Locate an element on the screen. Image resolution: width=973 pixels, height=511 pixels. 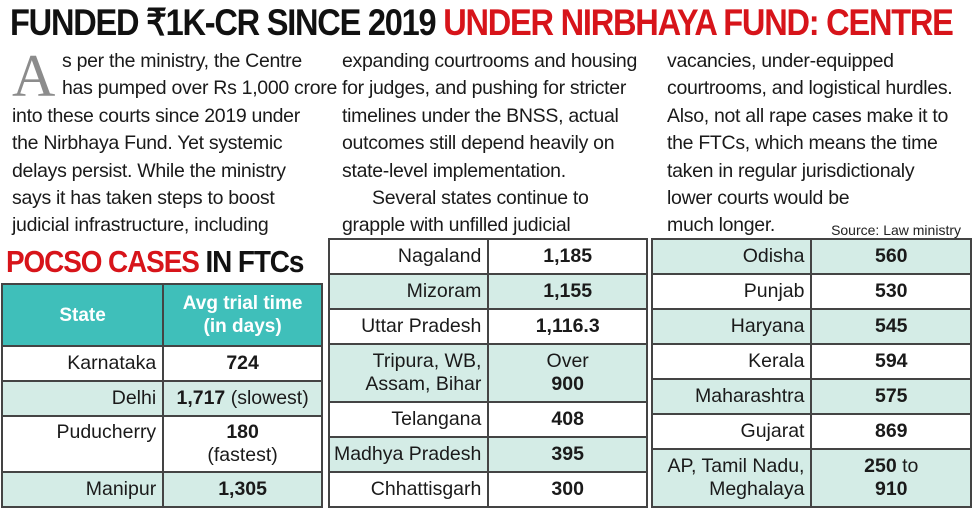
state-name: Odisha is located at coordinates (731, 256).